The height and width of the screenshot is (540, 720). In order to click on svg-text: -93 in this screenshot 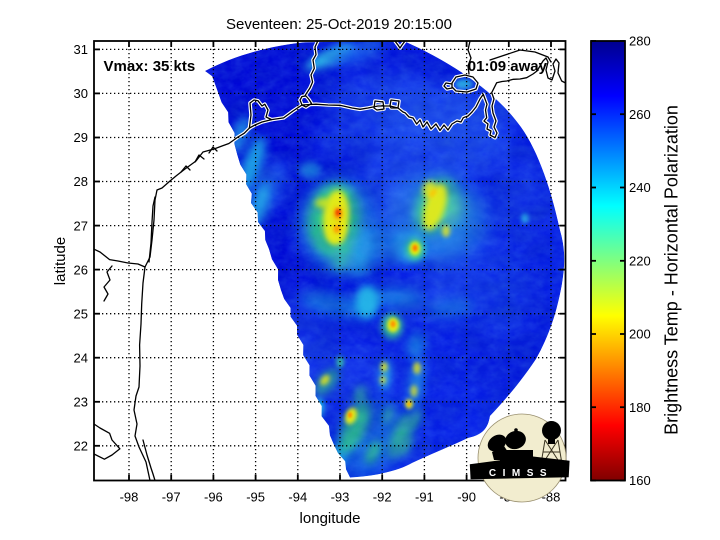, I will do `click(340, 497)`.